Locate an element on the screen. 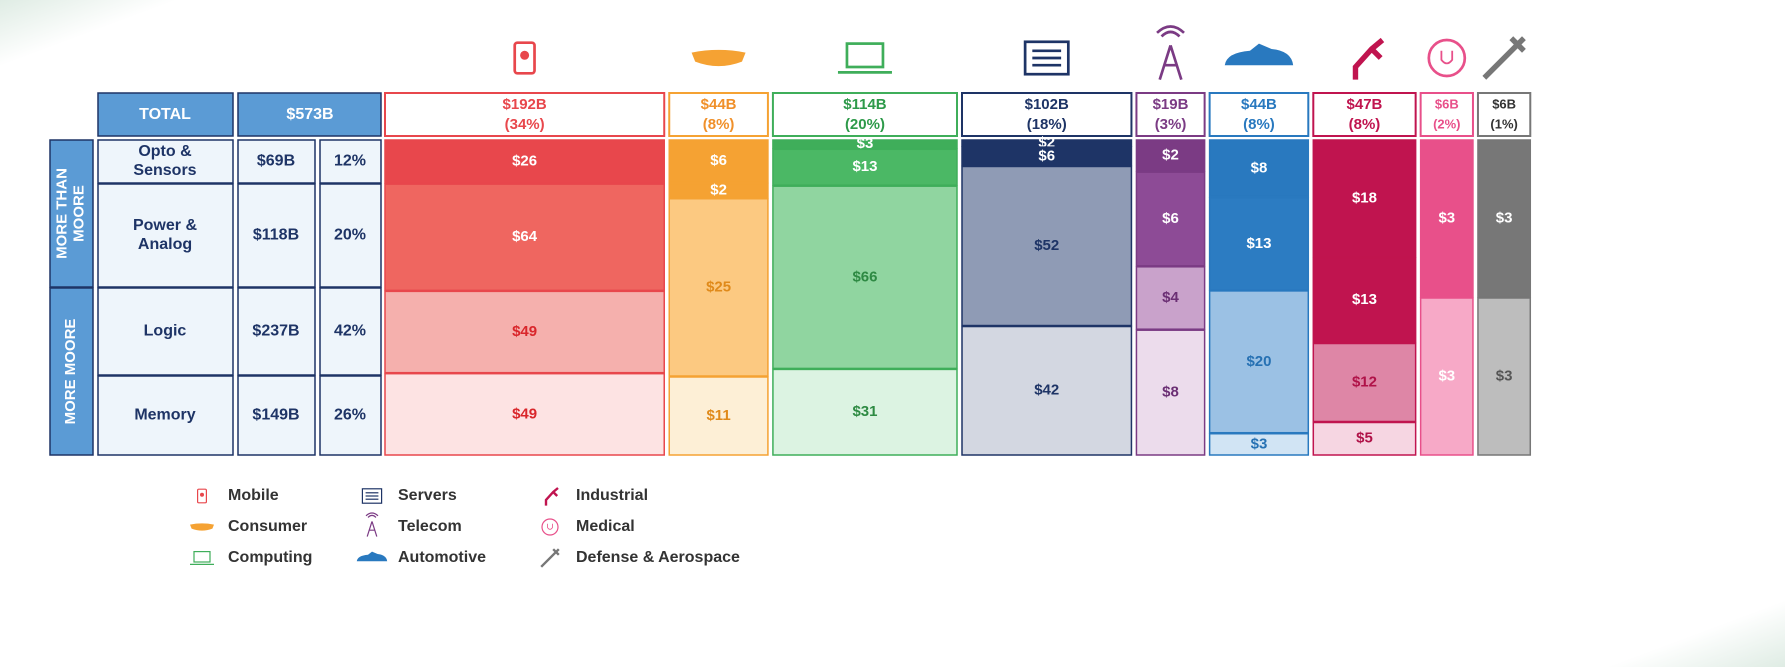 The image size is (1785, 672). legend-label: Servers is located at coordinates (427, 495).